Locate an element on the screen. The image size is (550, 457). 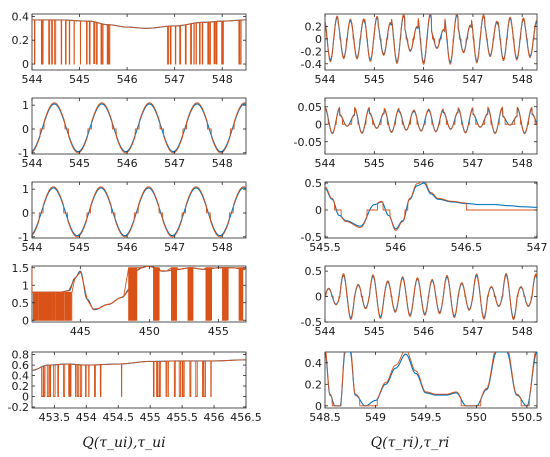
x-tick-label: 454 is located at coordinates (86, 417).